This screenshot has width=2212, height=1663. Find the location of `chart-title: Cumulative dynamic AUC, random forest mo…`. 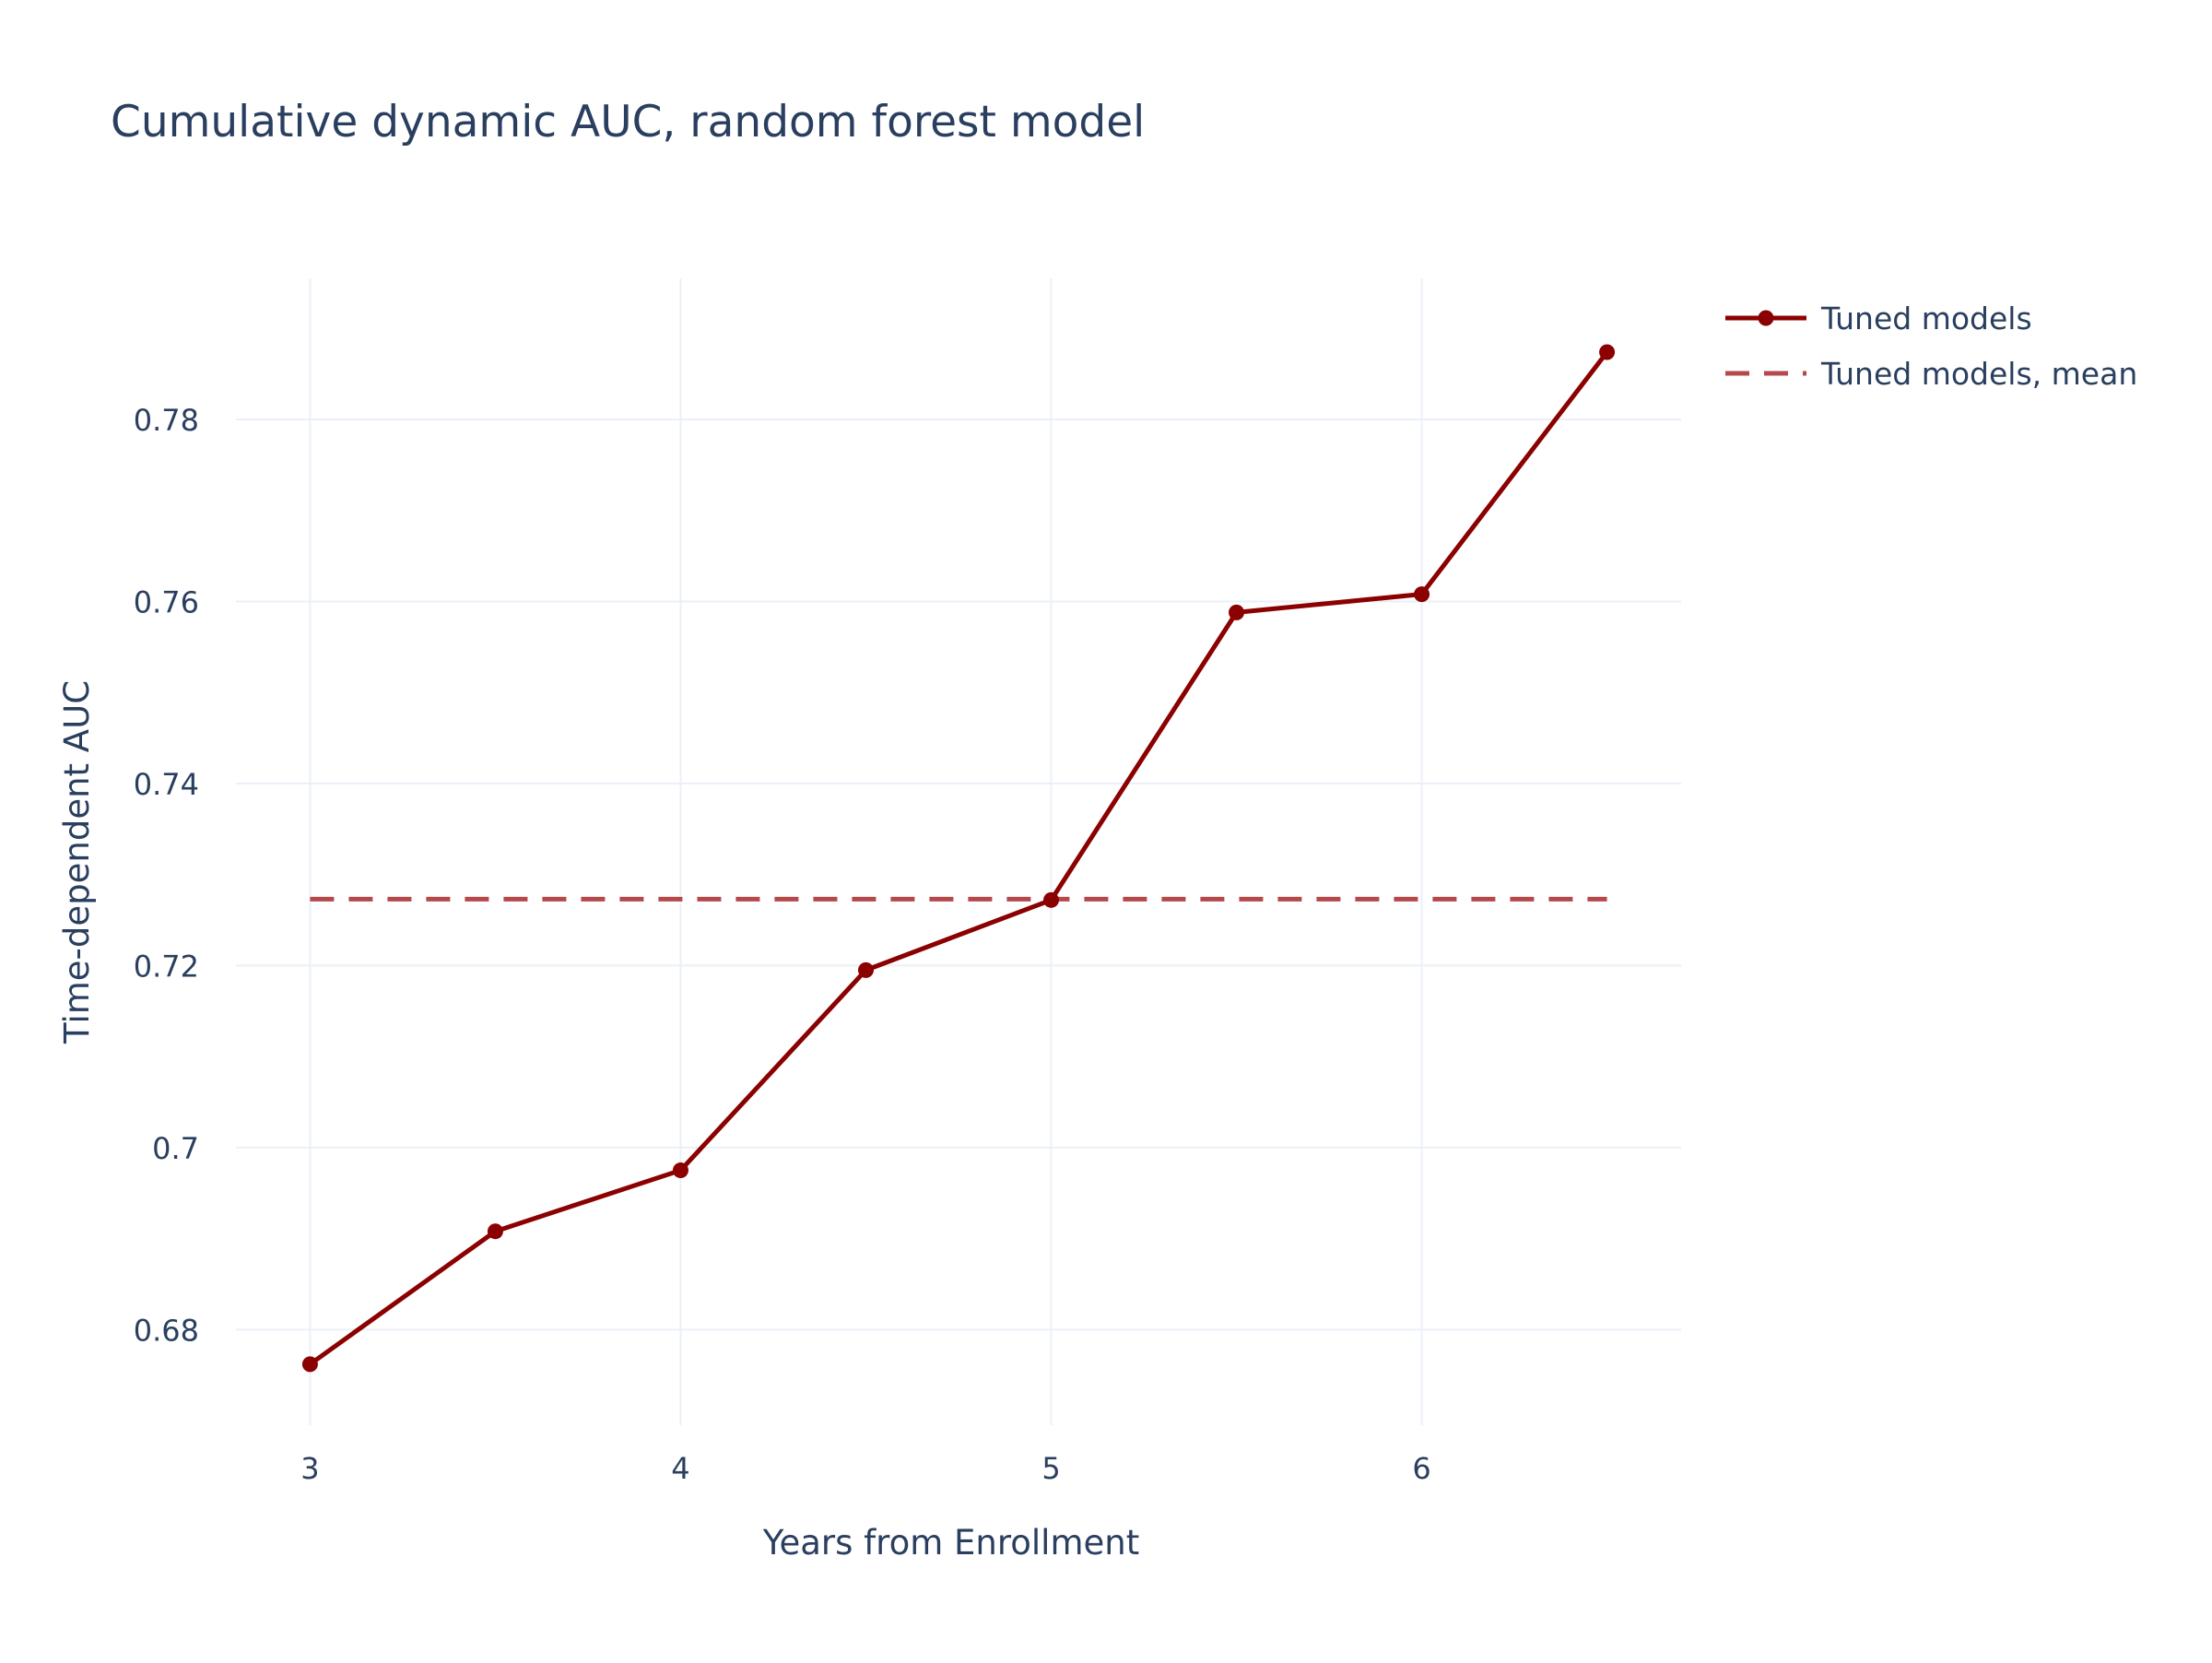

chart-title: Cumulative dynamic AUC, random forest mo… is located at coordinates (628, 122).